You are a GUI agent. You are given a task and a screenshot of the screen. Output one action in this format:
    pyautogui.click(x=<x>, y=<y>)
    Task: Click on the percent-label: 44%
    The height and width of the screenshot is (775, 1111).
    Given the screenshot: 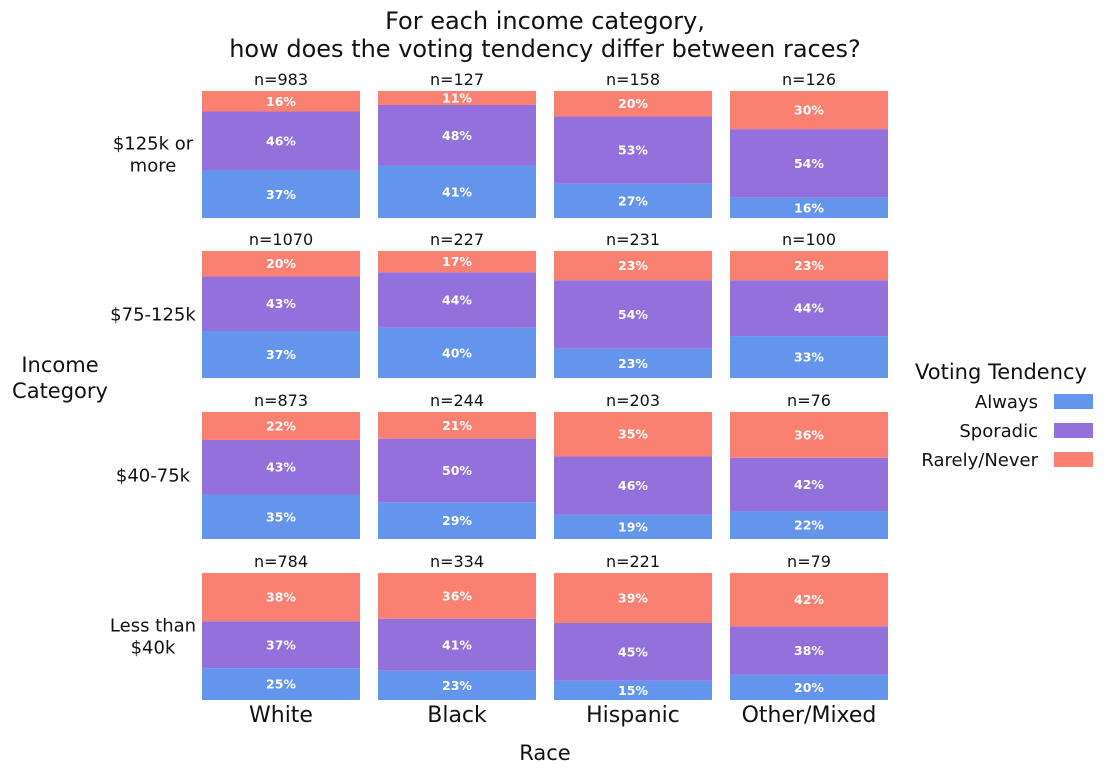 What is the action you would take?
    pyautogui.click(x=809, y=308)
    